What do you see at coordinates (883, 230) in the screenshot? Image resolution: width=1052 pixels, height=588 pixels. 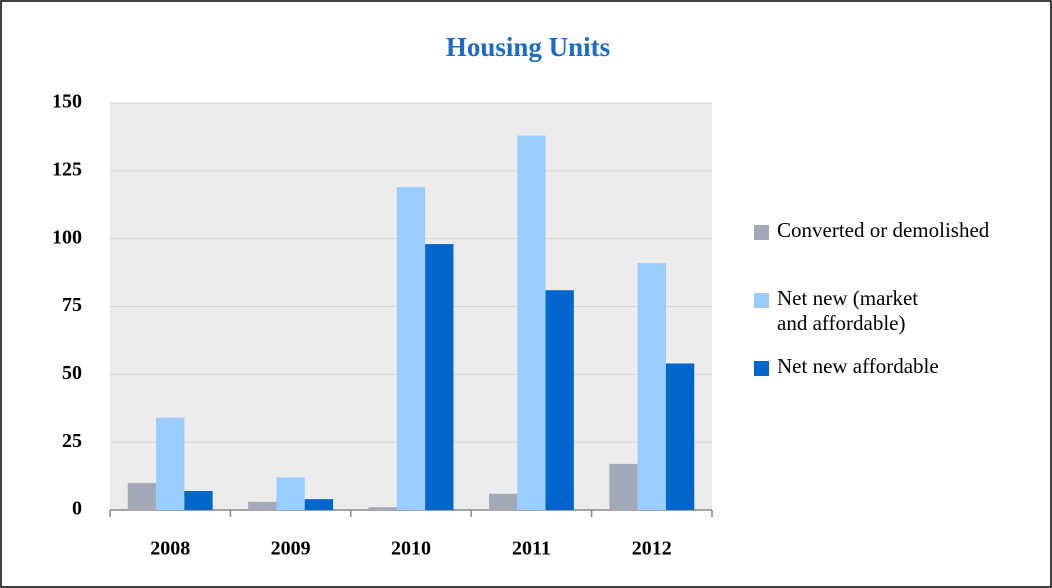 I see `legend-label: Converted or demolished` at bounding box center [883, 230].